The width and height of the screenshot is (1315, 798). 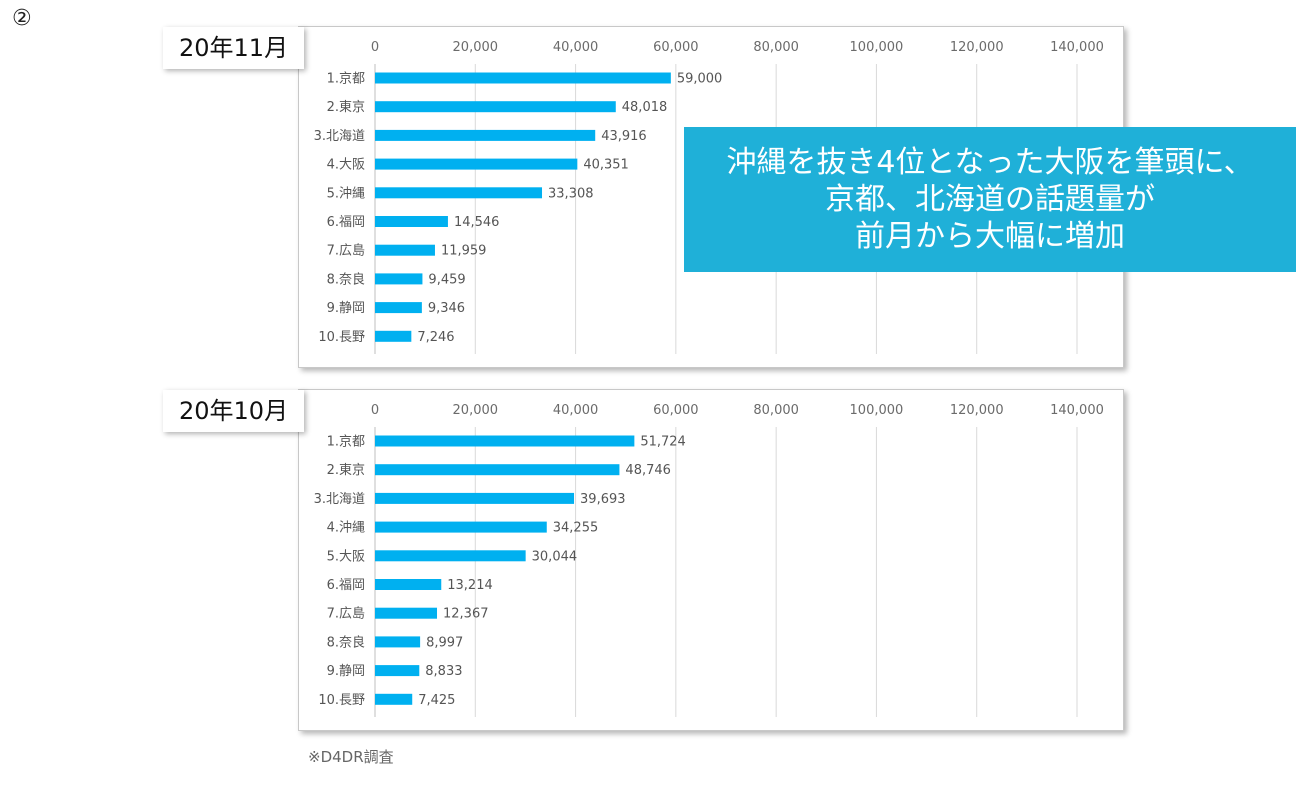 What do you see at coordinates (990, 162) in the screenshot?
I see `callout-line-1: 沖縄を抜き4位となった大阪を筆頭に、` at bounding box center [990, 162].